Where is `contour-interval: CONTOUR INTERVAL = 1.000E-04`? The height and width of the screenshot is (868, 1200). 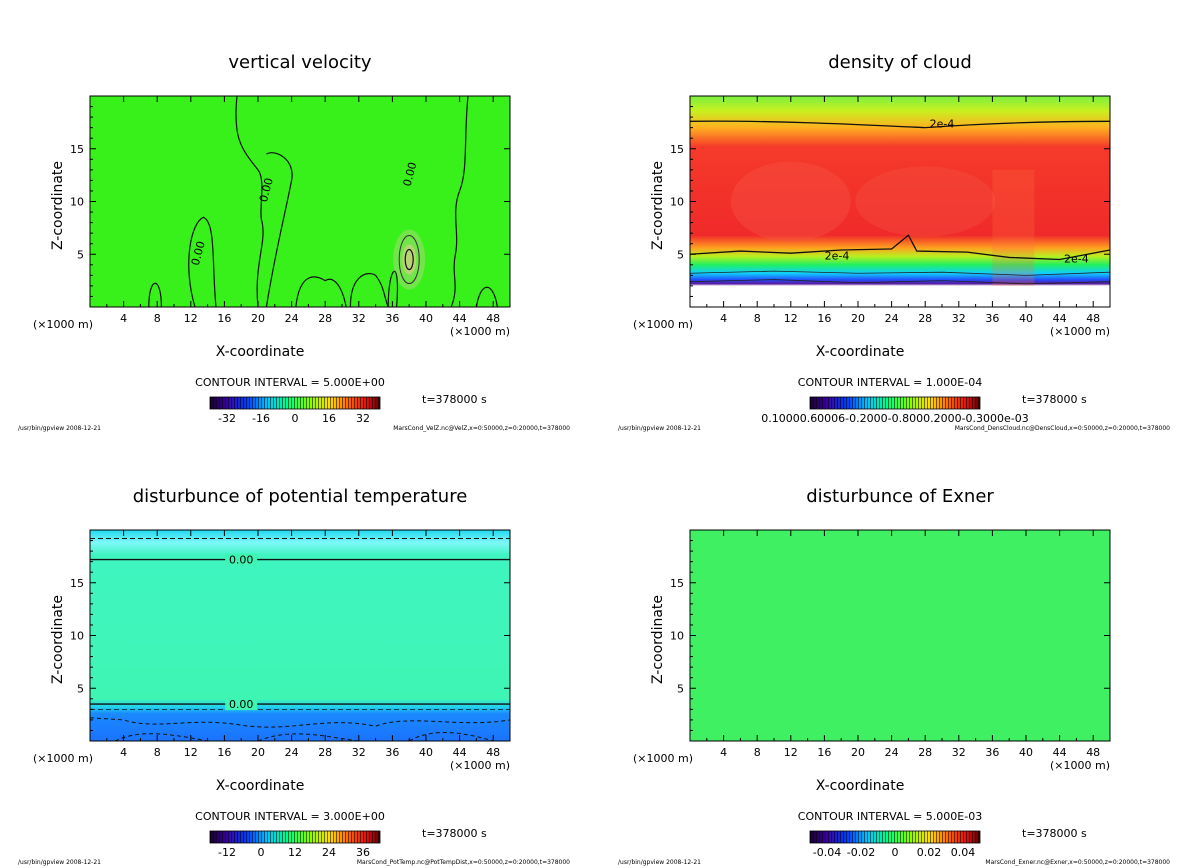
contour-interval: CONTOUR INTERVAL = 1.000E-04 is located at coordinates (890, 382).